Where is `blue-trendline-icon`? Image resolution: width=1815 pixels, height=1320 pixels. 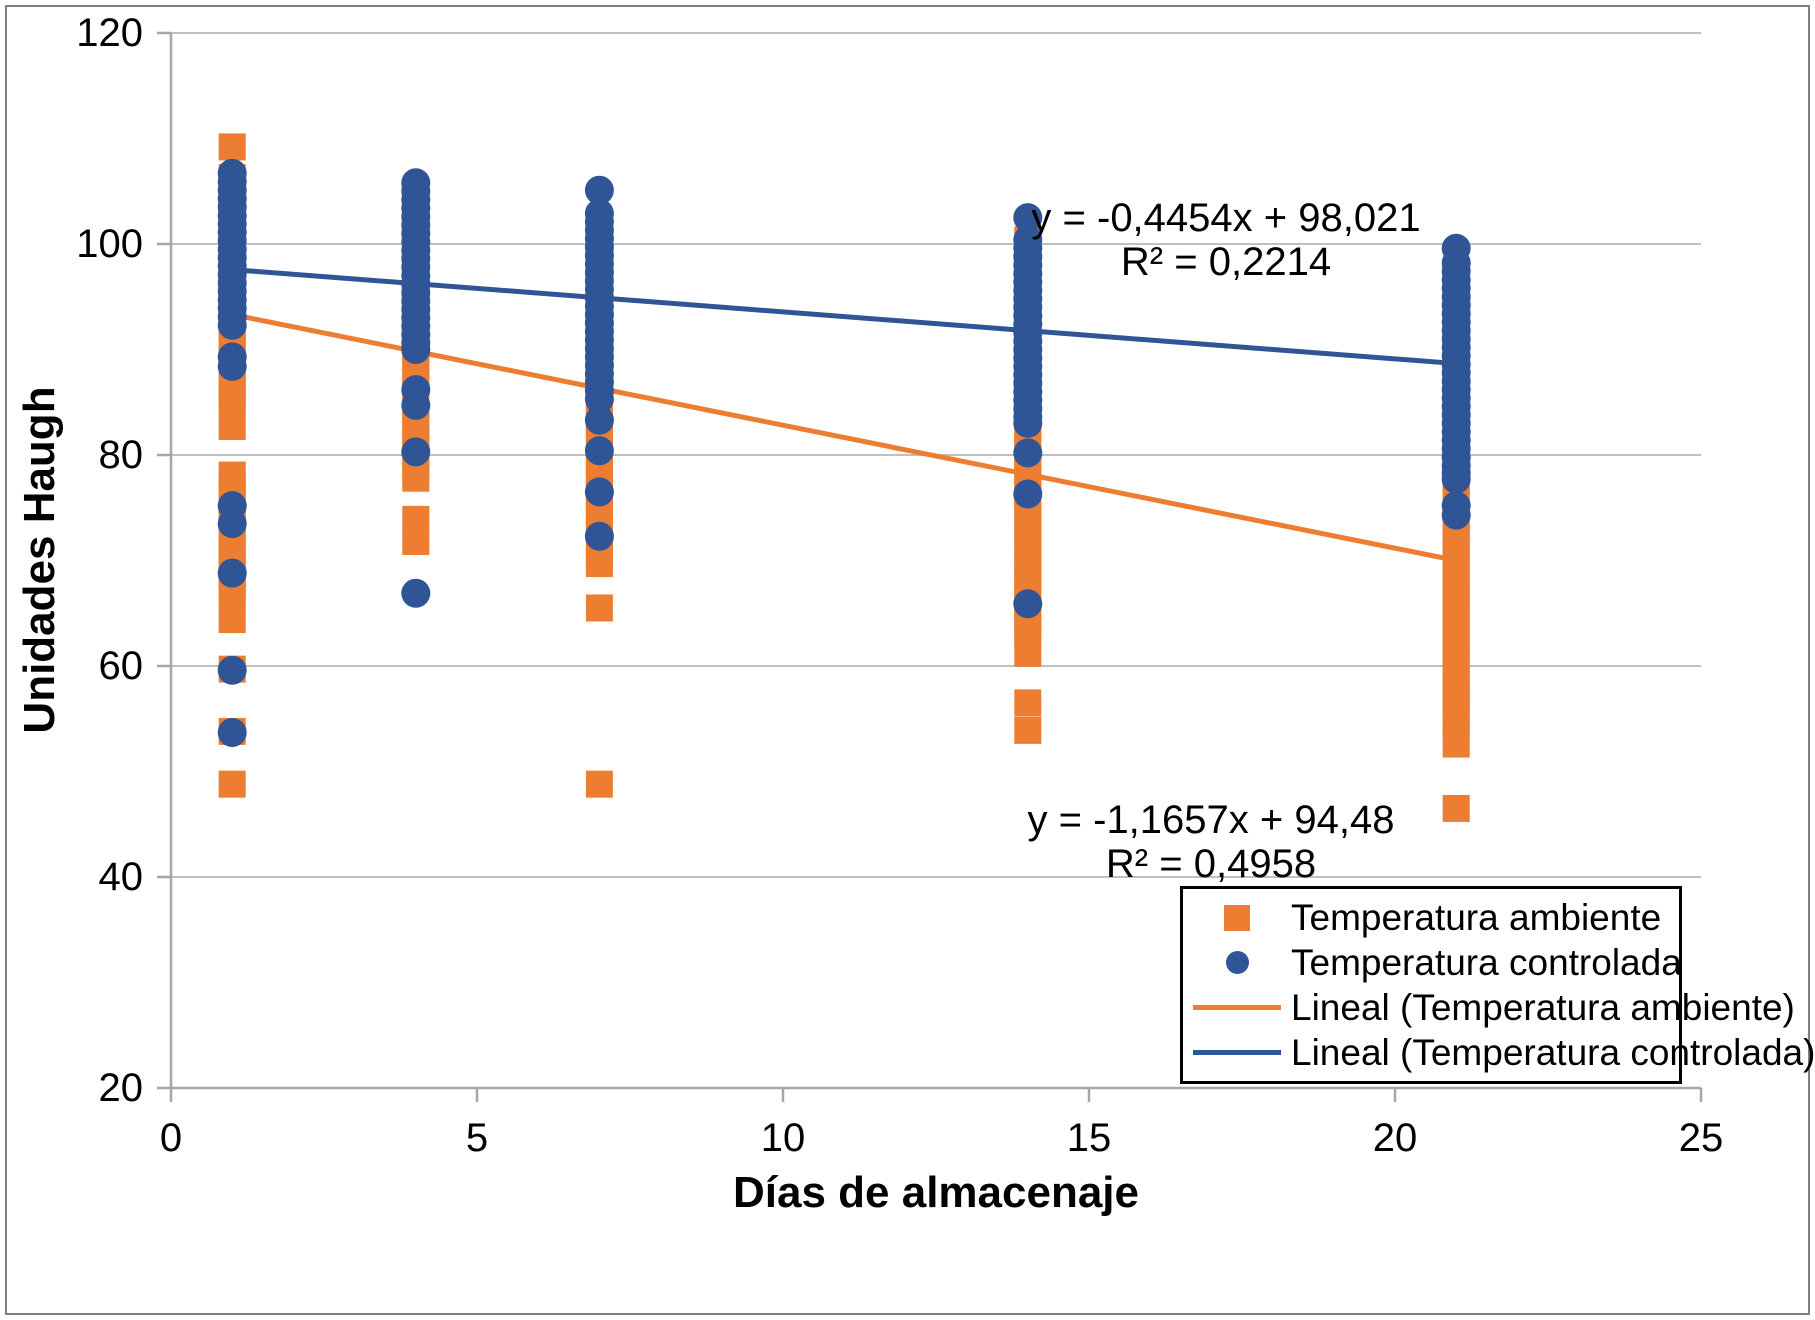 blue-trendline-icon is located at coordinates (1237, 1052).